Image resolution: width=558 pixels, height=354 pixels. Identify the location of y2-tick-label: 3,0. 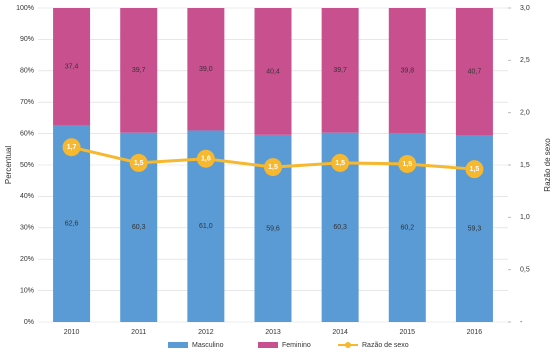
(525, 8).